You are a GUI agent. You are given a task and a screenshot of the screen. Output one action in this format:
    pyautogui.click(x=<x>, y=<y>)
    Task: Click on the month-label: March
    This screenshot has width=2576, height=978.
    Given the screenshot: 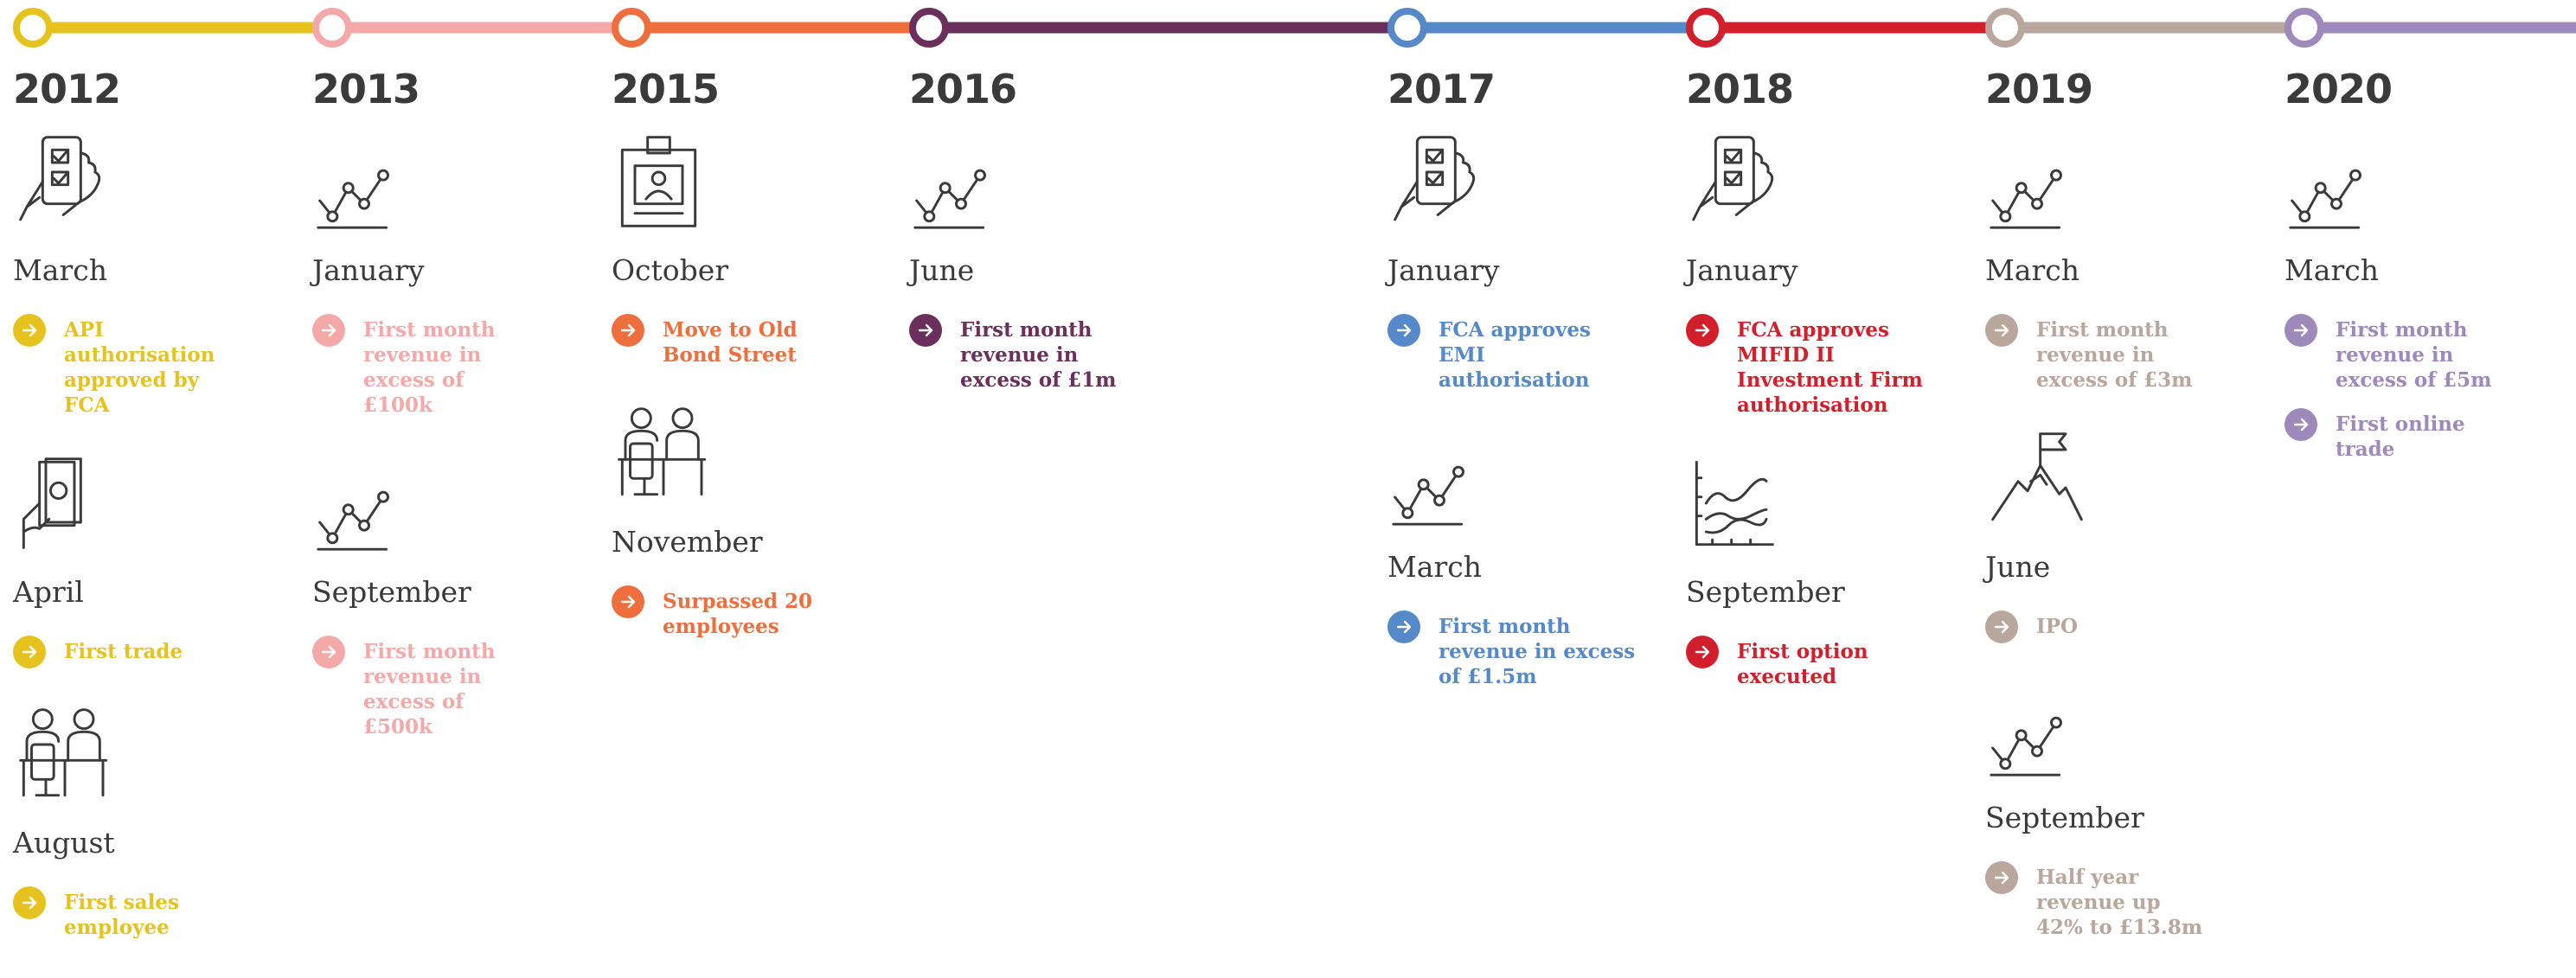 What is the action you would take?
    pyautogui.click(x=2032, y=270)
    